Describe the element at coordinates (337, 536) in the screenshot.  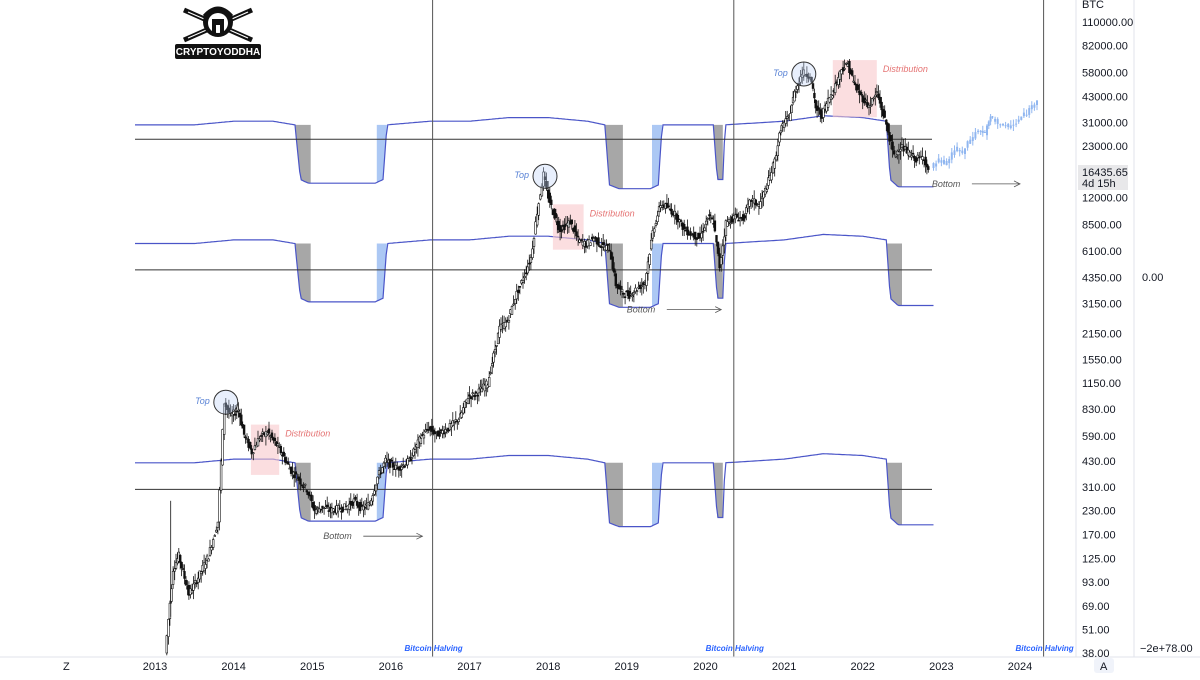
I see `bottom-label: Bottom` at that location.